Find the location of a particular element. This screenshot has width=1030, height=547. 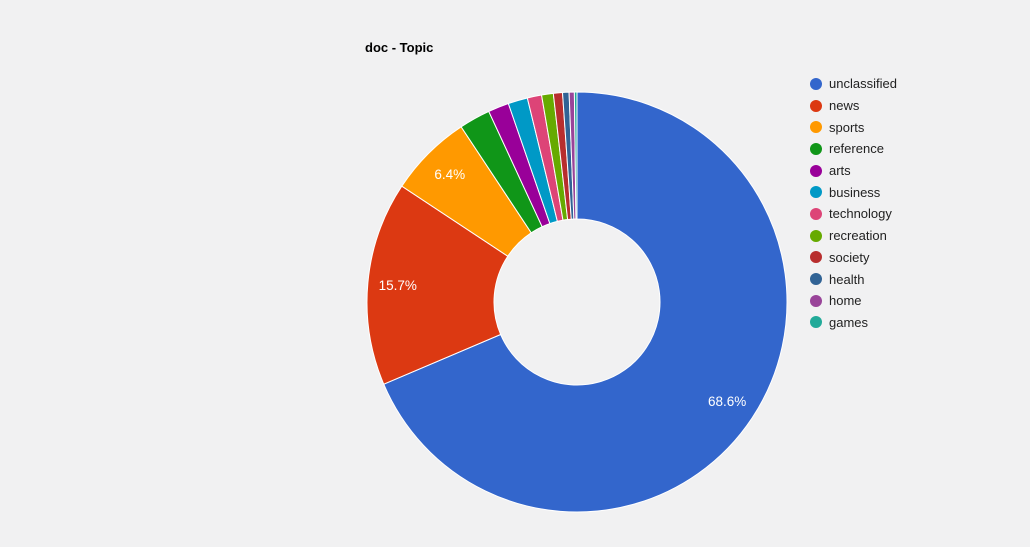

legend-item-unclassified: unclassified is located at coordinates (853, 84).